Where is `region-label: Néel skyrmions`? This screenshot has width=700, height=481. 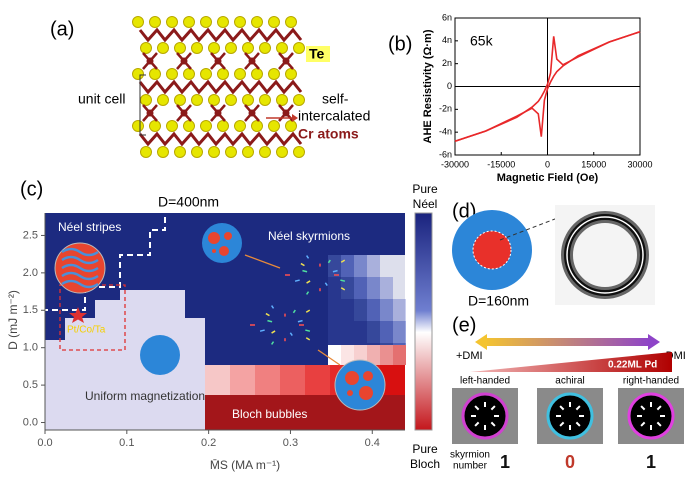 region-label: Néel skyrmions is located at coordinates (309, 236).